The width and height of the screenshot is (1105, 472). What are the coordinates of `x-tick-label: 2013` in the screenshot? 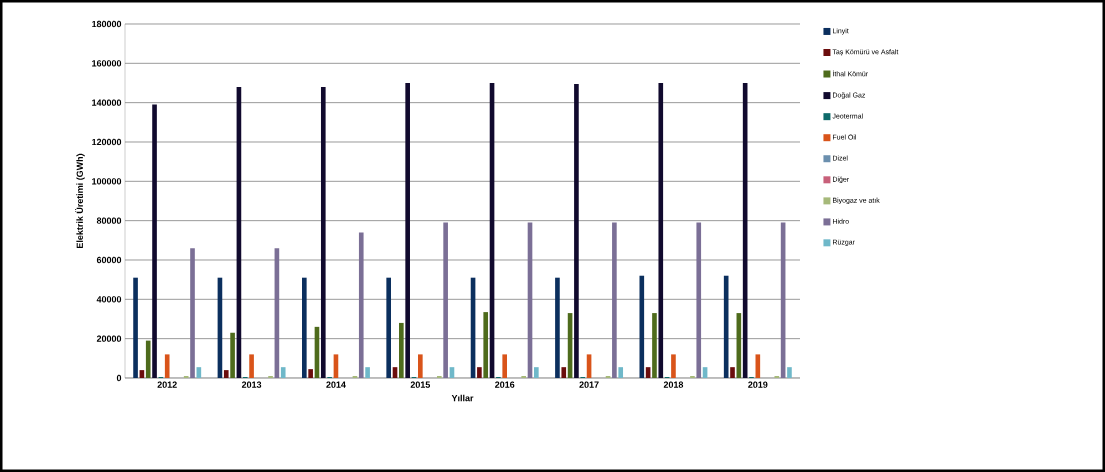 It's located at (251, 384).